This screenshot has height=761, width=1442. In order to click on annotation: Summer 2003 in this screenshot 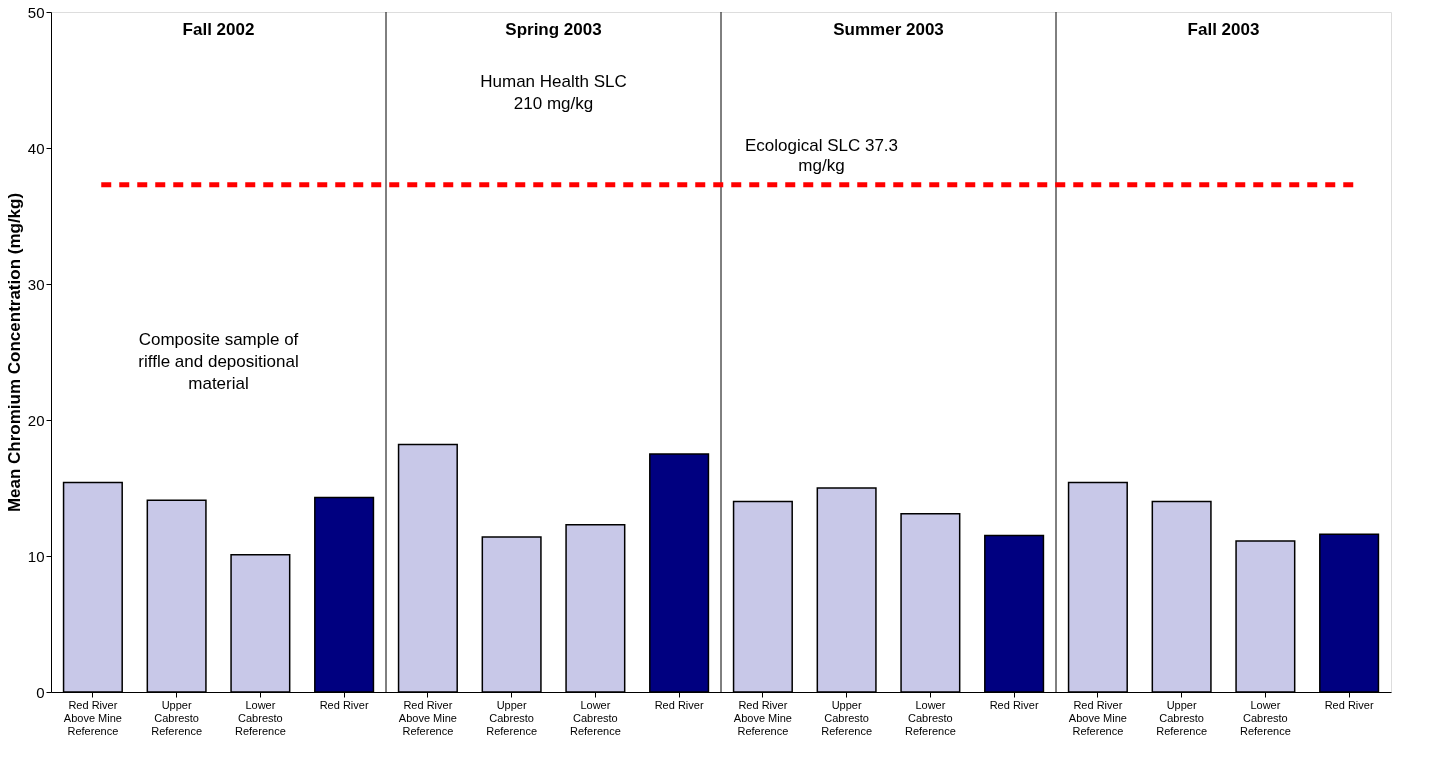, I will do `click(888, 29)`.